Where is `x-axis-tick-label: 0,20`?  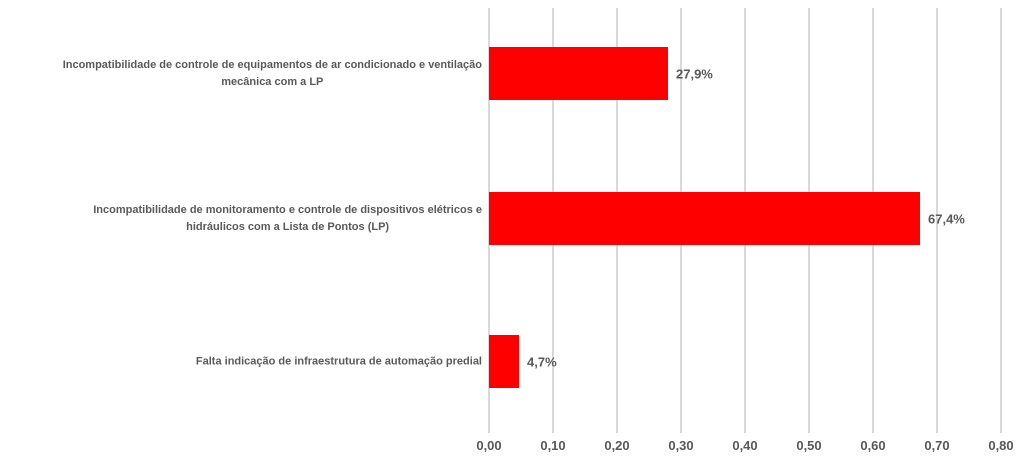
x-axis-tick-label: 0,20 is located at coordinates (617, 445).